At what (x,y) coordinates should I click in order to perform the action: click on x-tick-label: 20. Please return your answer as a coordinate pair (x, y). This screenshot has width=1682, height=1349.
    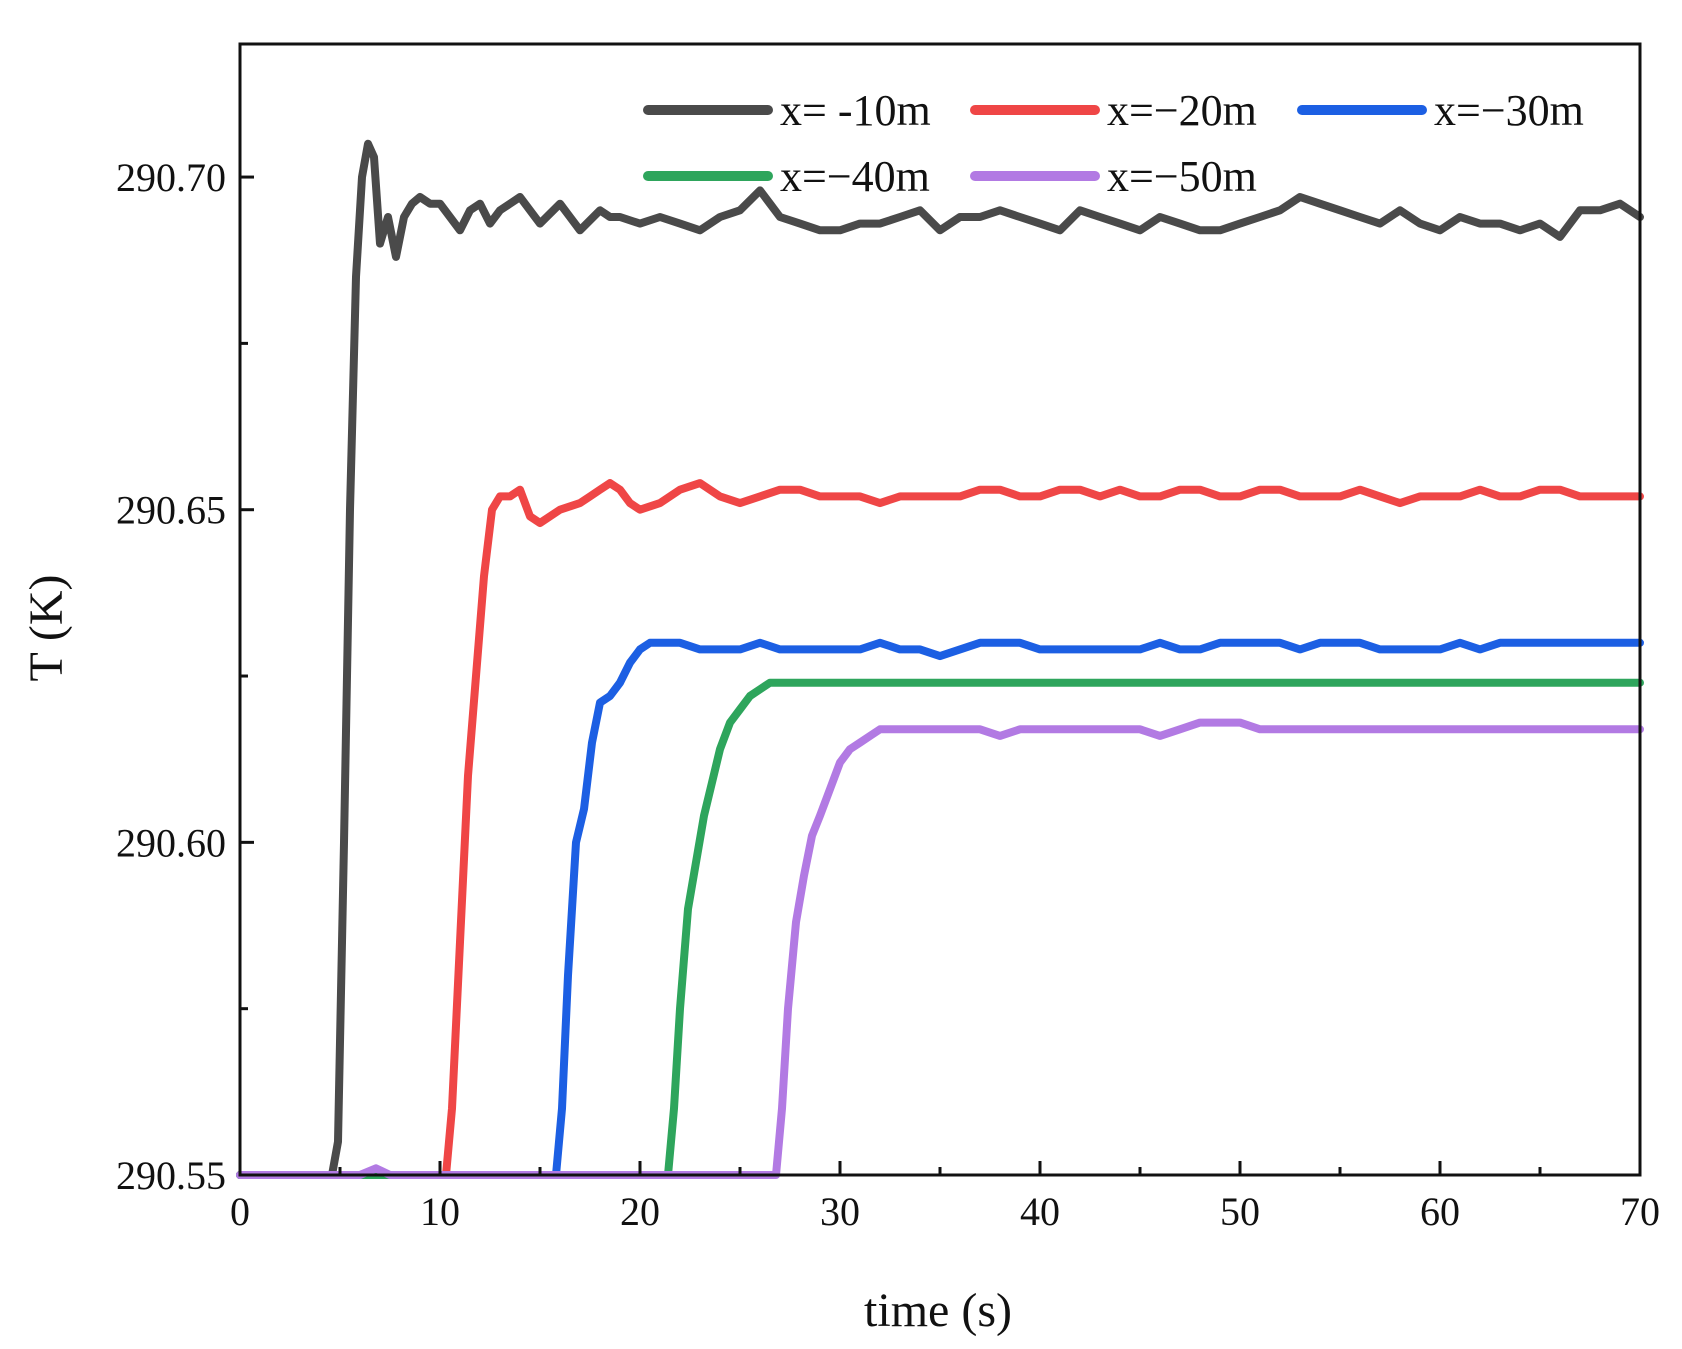
    Looking at the image, I should click on (640, 1211).